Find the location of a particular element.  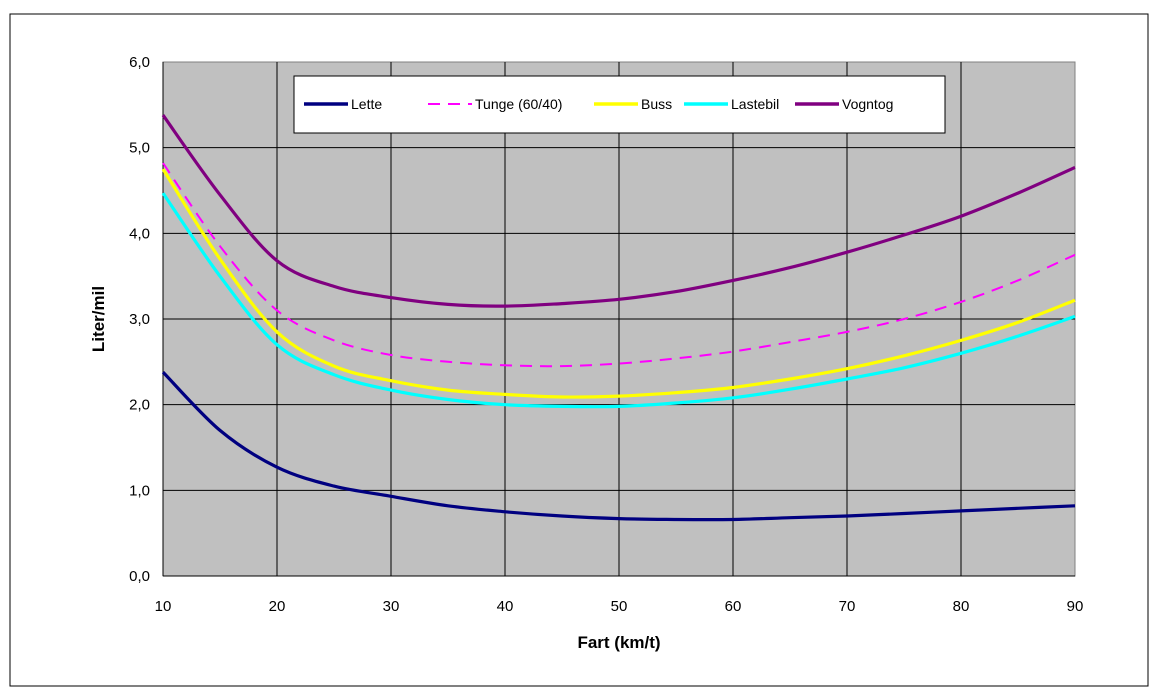

x-axis-title: Fart (km/t) is located at coordinates (618, 642).